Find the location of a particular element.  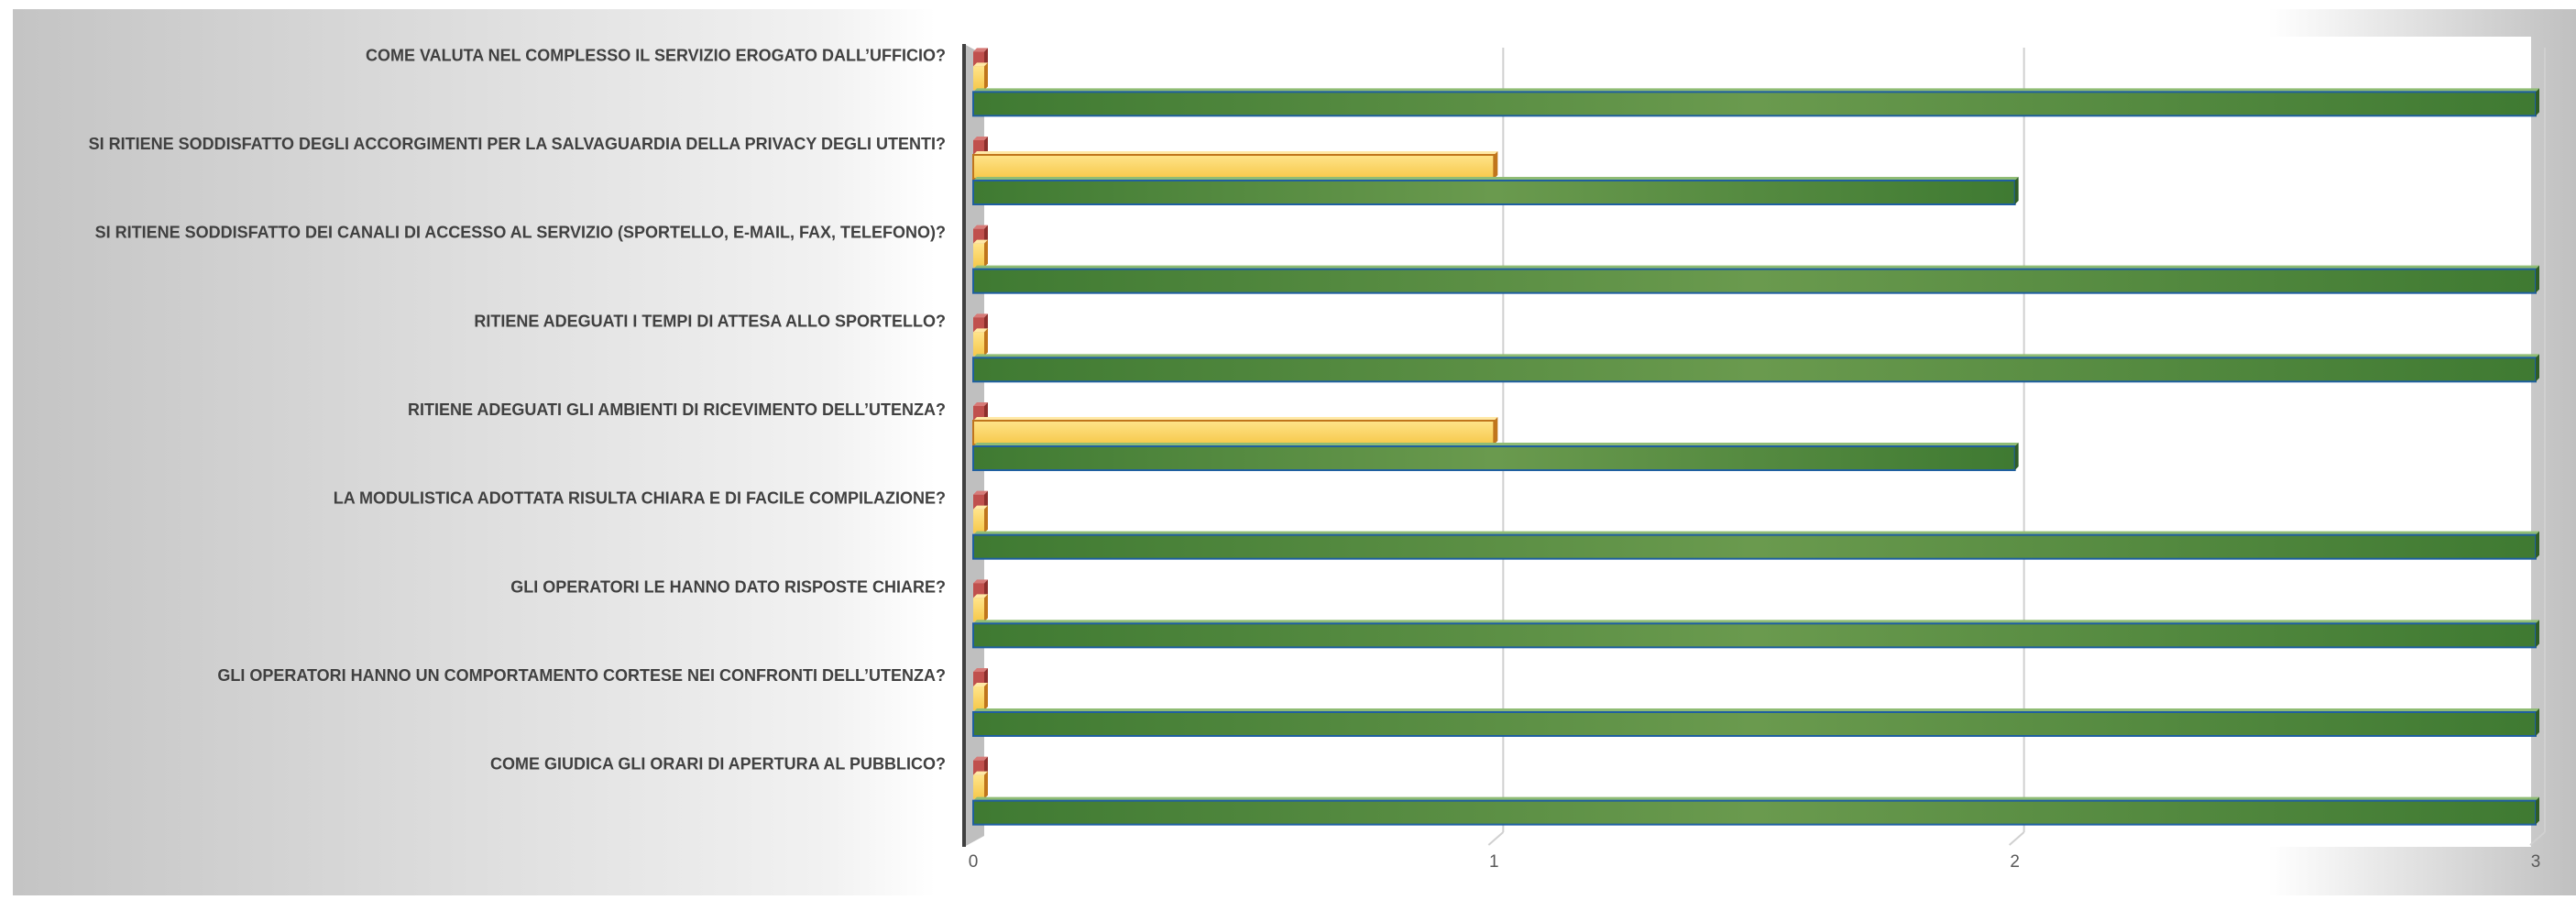

x-tick-label: 0 is located at coordinates (974, 862).